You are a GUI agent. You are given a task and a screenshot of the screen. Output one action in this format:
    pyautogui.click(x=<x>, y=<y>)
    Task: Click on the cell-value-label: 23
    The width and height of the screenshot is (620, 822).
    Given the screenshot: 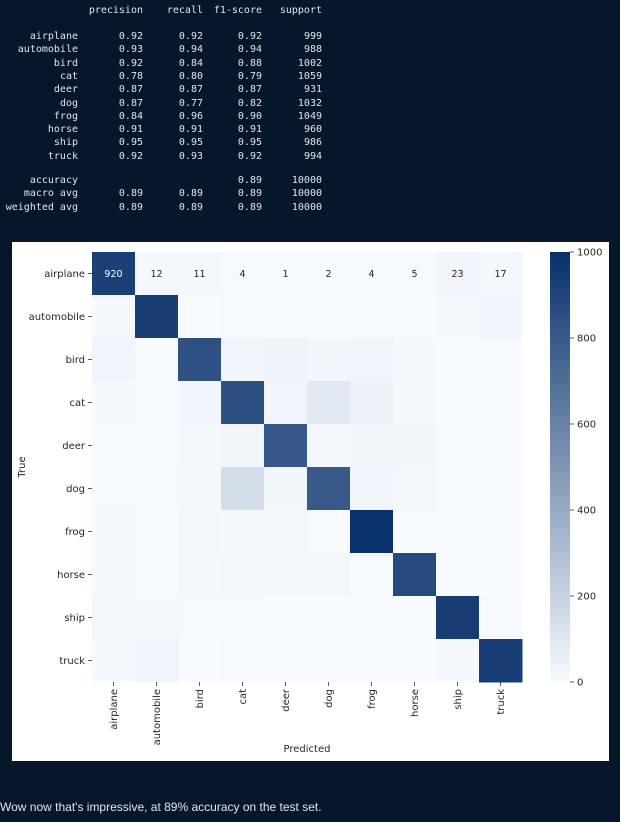 What is the action you would take?
    pyautogui.click(x=457, y=274)
    